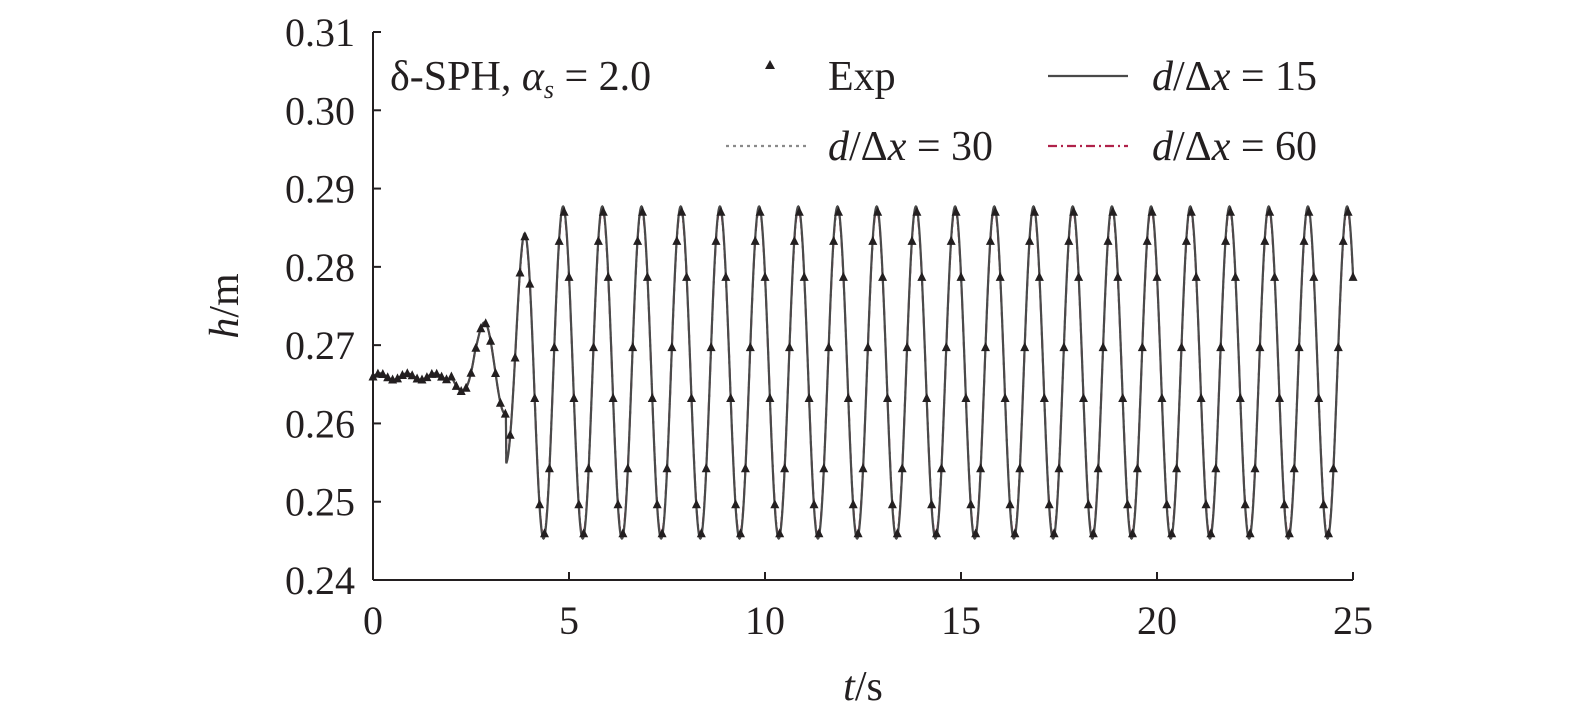 The image size is (1575, 728). Describe the element at coordinates (320, 423) in the screenshot. I see `y-tick-label-2: 0.26` at that location.